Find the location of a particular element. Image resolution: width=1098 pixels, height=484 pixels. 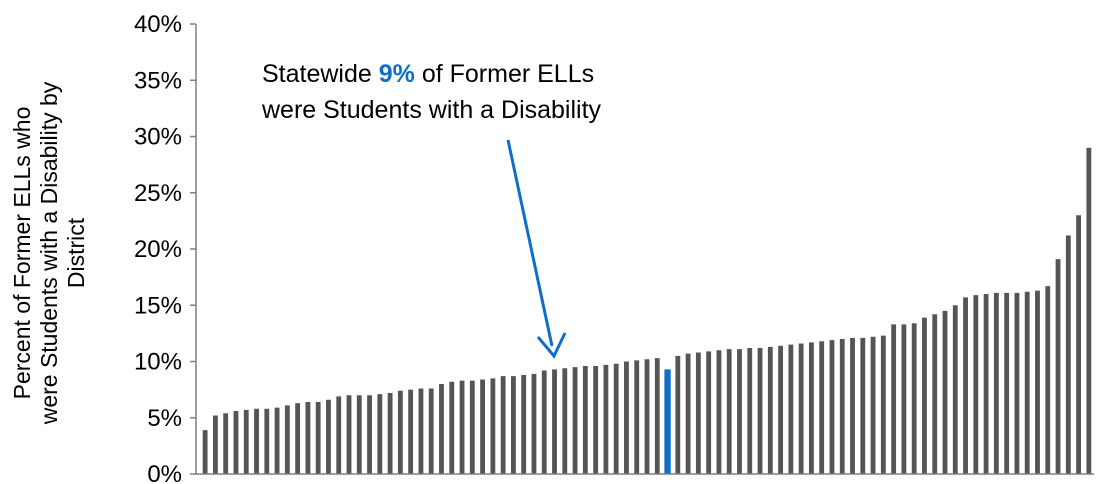

y-tick-label: 25% is located at coordinates (158, 193).